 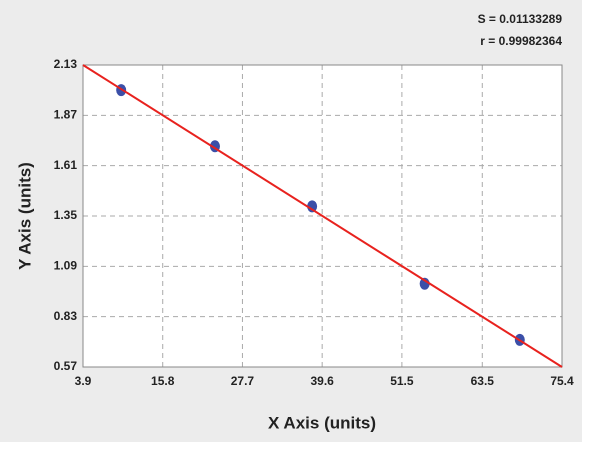 What do you see at coordinates (66, 115) in the screenshot?
I see `y-tick-label: 1.87` at bounding box center [66, 115].